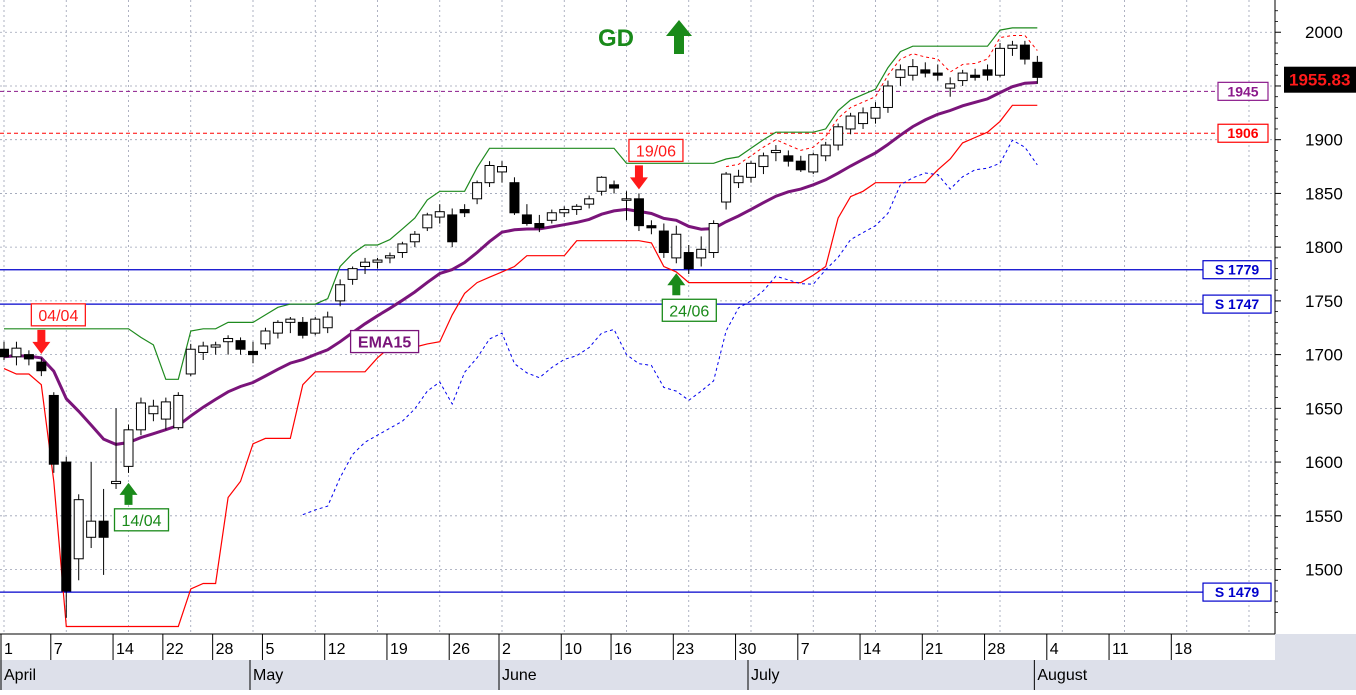  I want to click on level-label: 1906, so click(1242, 133).